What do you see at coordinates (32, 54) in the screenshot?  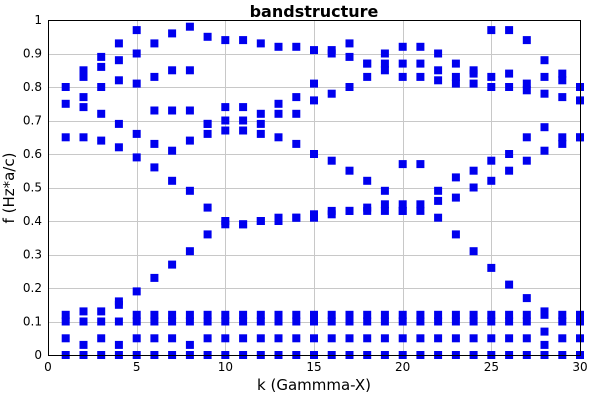 I see `y-tick-label: 0.9` at bounding box center [32, 54].